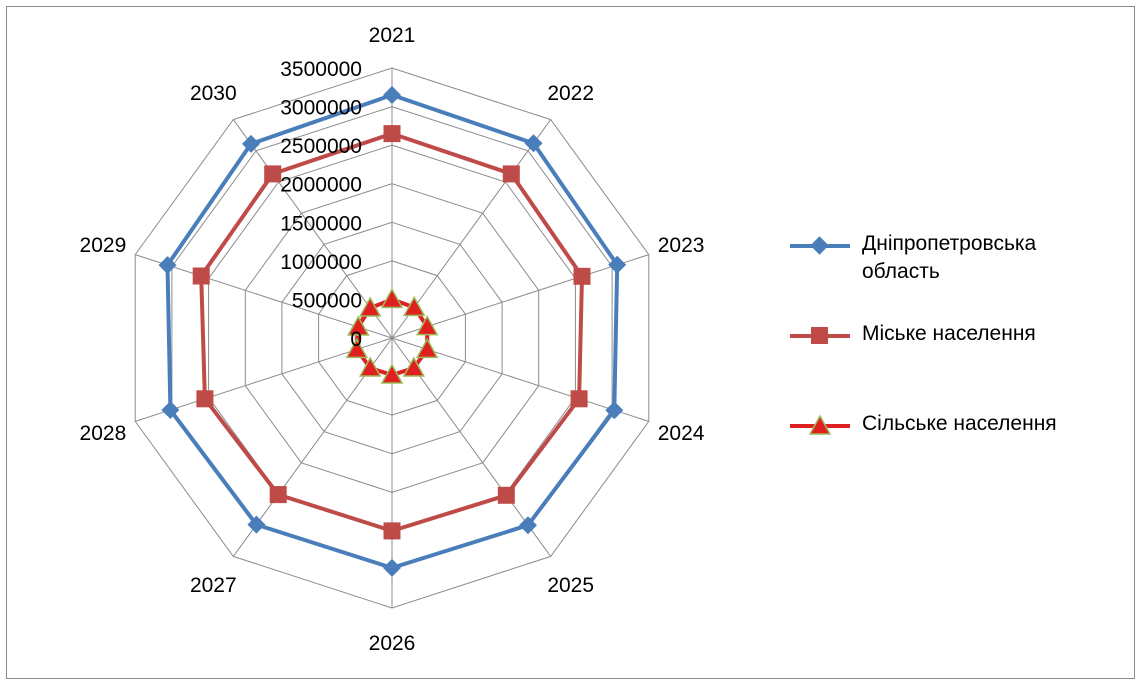 The height and width of the screenshot is (685, 1141). What do you see at coordinates (414, 366) in the screenshot?
I see `series-2-point-2025` at bounding box center [414, 366].